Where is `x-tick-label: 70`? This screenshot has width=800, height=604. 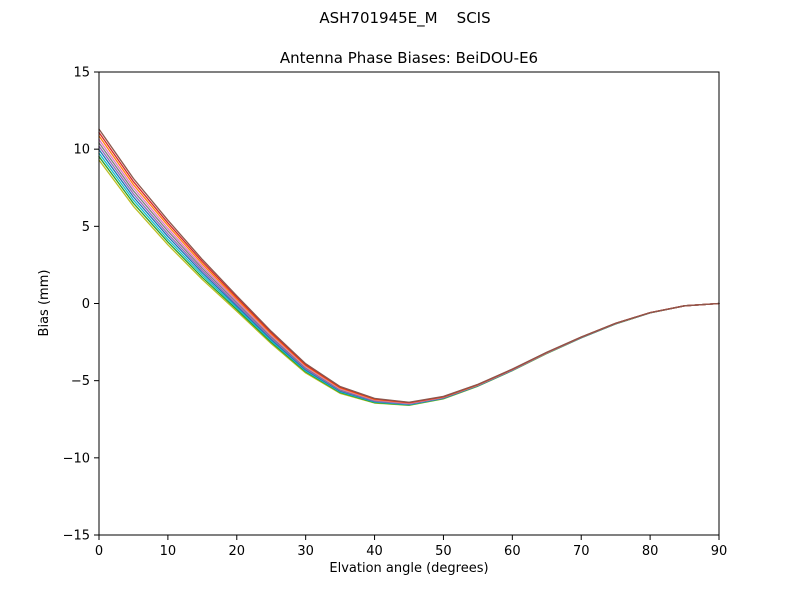
x-tick-label: 70 is located at coordinates (581, 551).